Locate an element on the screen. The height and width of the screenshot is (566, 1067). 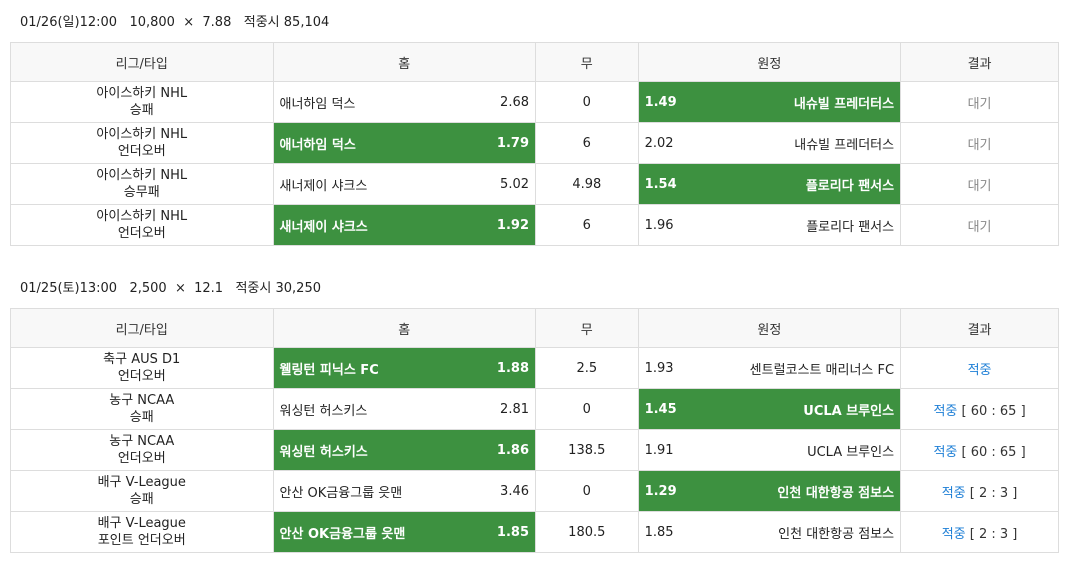
home-cell: 안산 OK금융그룹 읏맨 3.46 is located at coordinates (404, 491).